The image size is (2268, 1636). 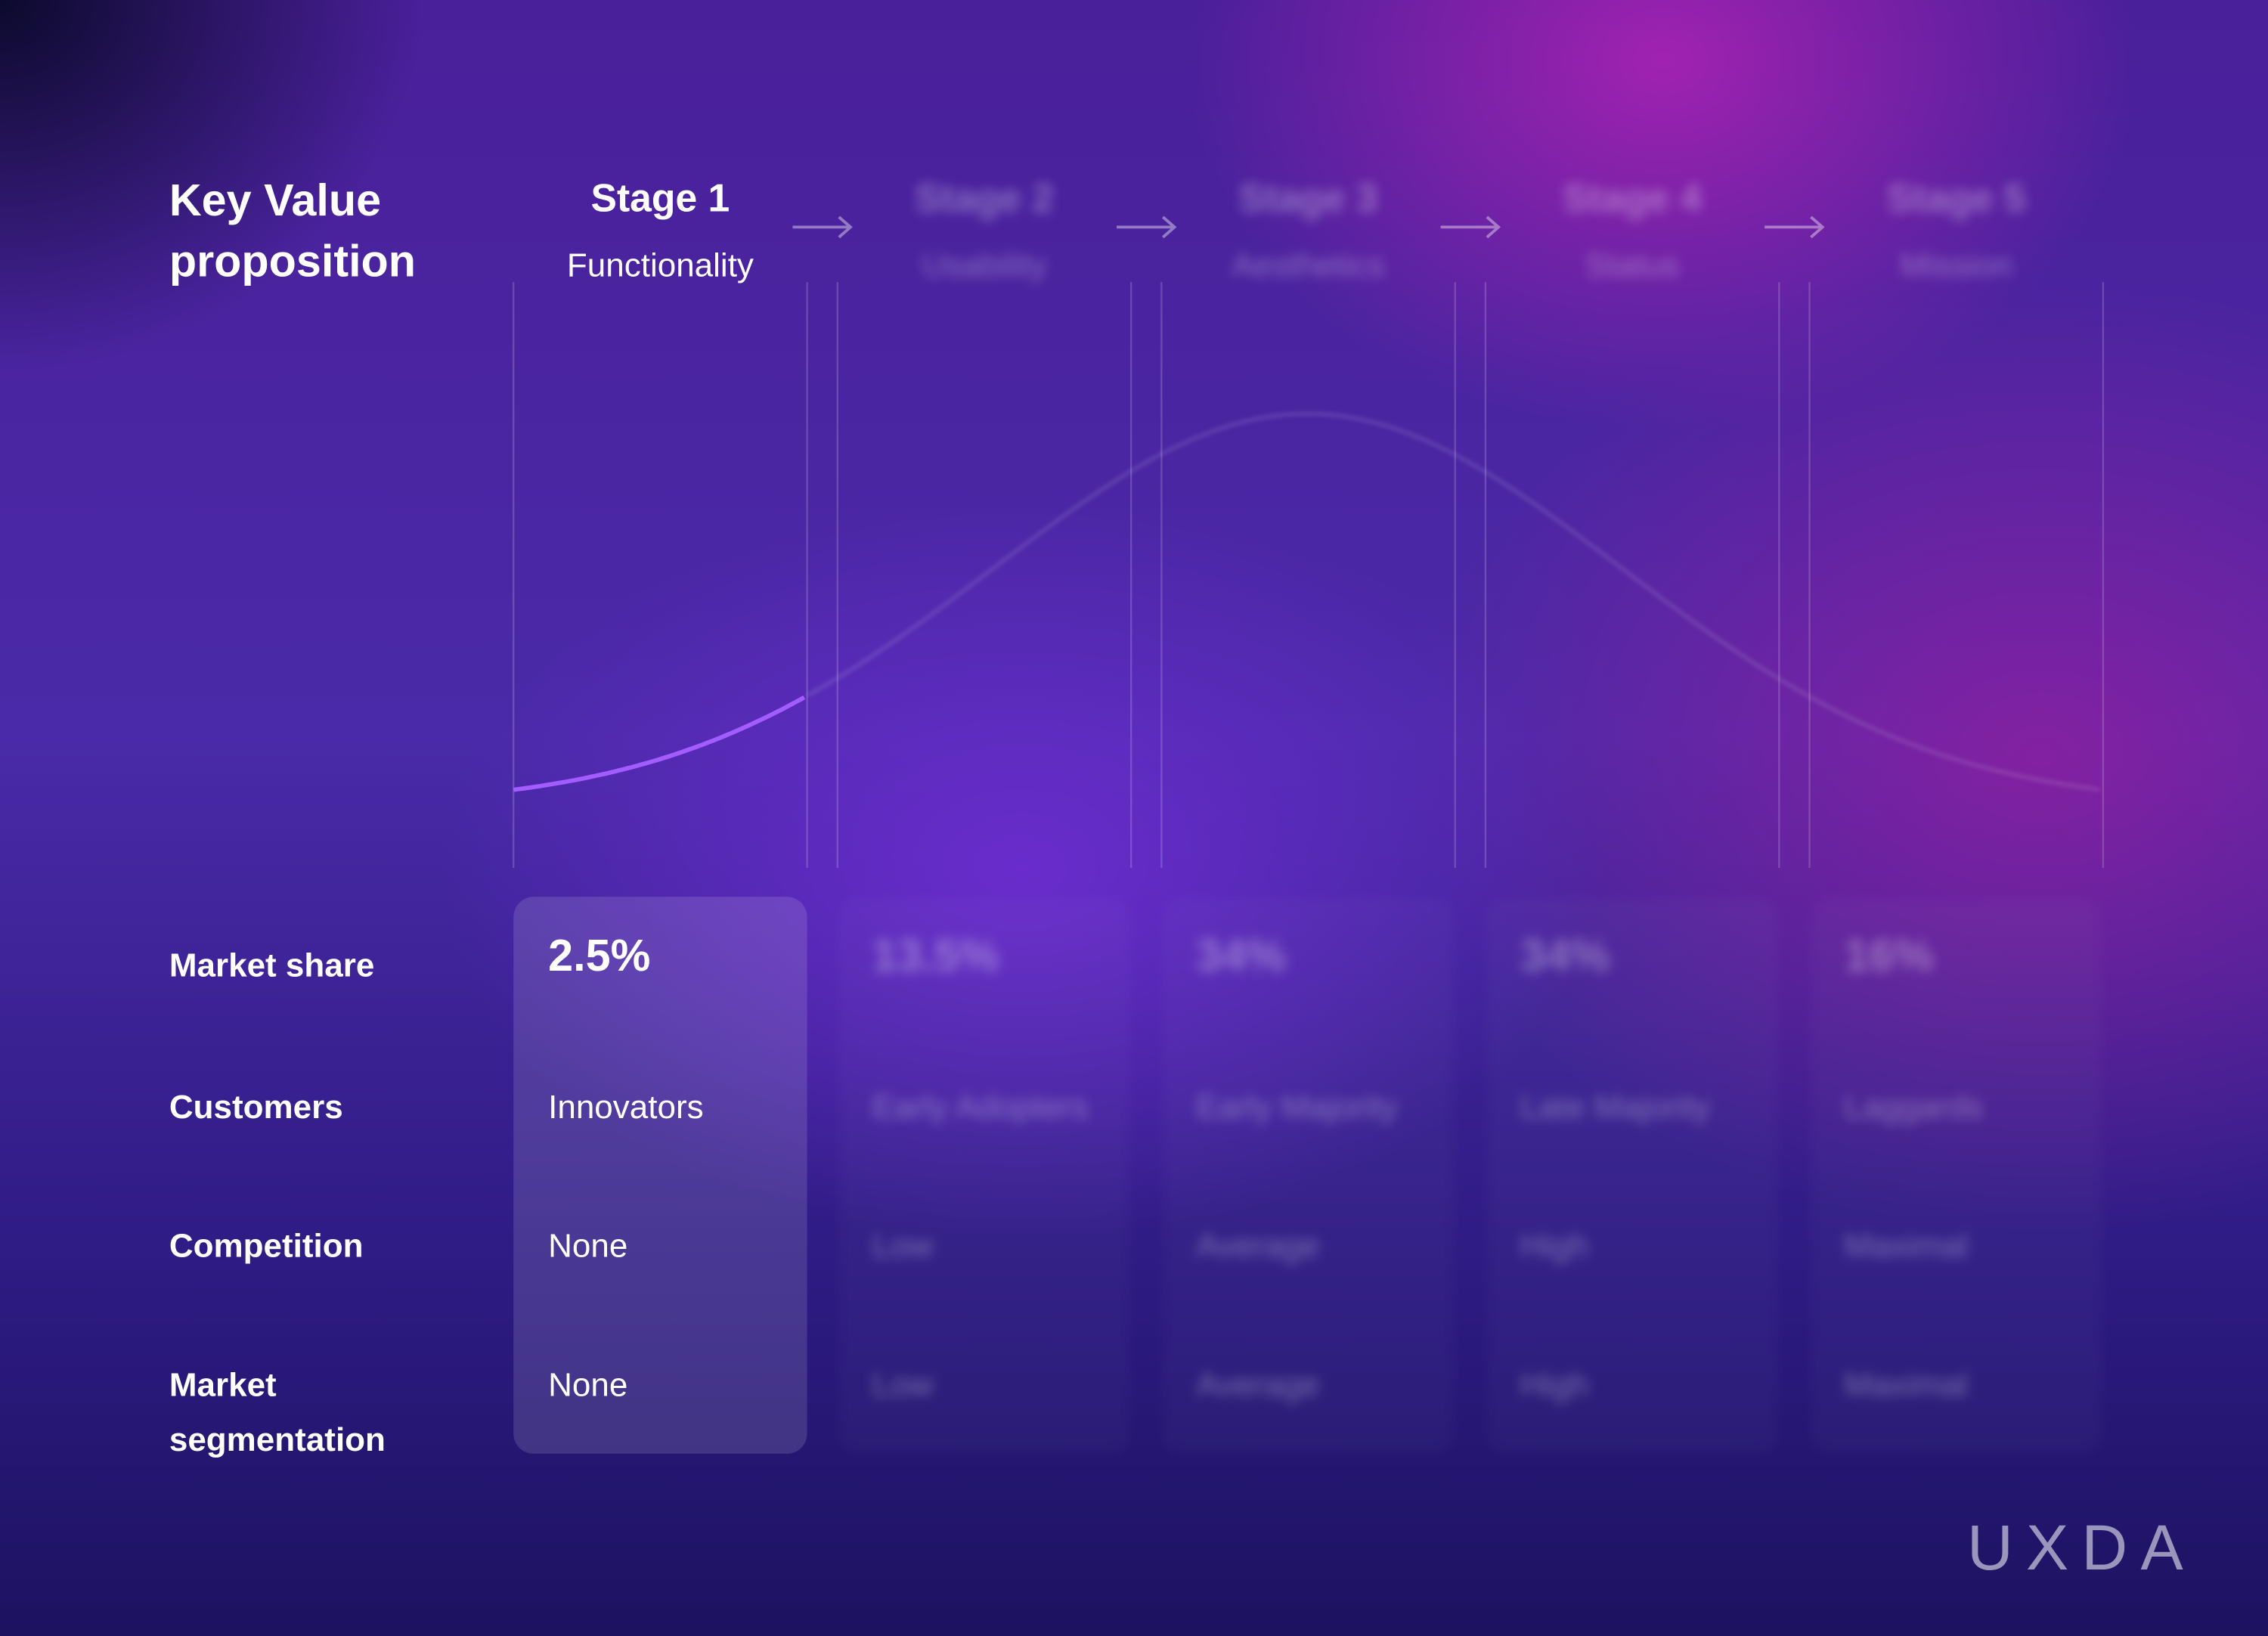 What do you see at coordinates (1309, 265) in the screenshot?
I see `stage-subtitle: Aesthetics` at bounding box center [1309, 265].